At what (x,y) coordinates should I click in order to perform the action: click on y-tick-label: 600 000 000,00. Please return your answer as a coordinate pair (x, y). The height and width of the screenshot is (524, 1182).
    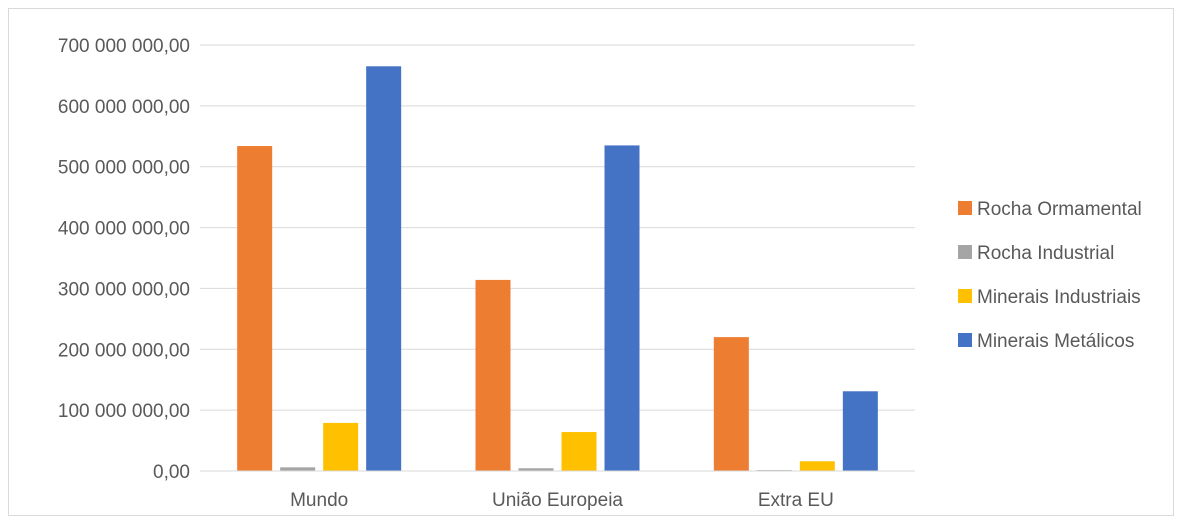
    Looking at the image, I should click on (124, 107).